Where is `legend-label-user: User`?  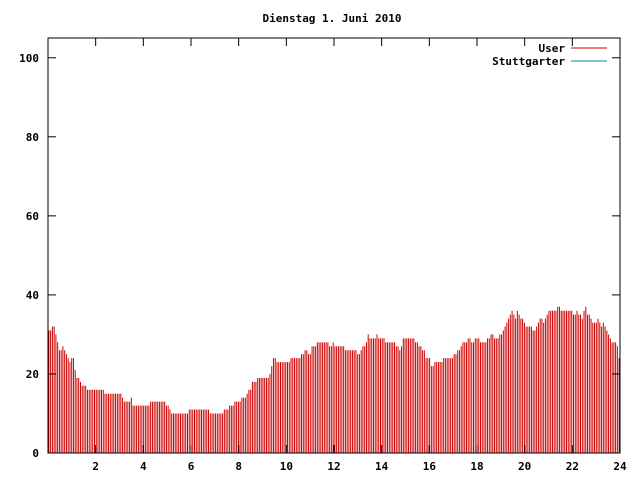 legend-label-user: User is located at coordinates (552, 48).